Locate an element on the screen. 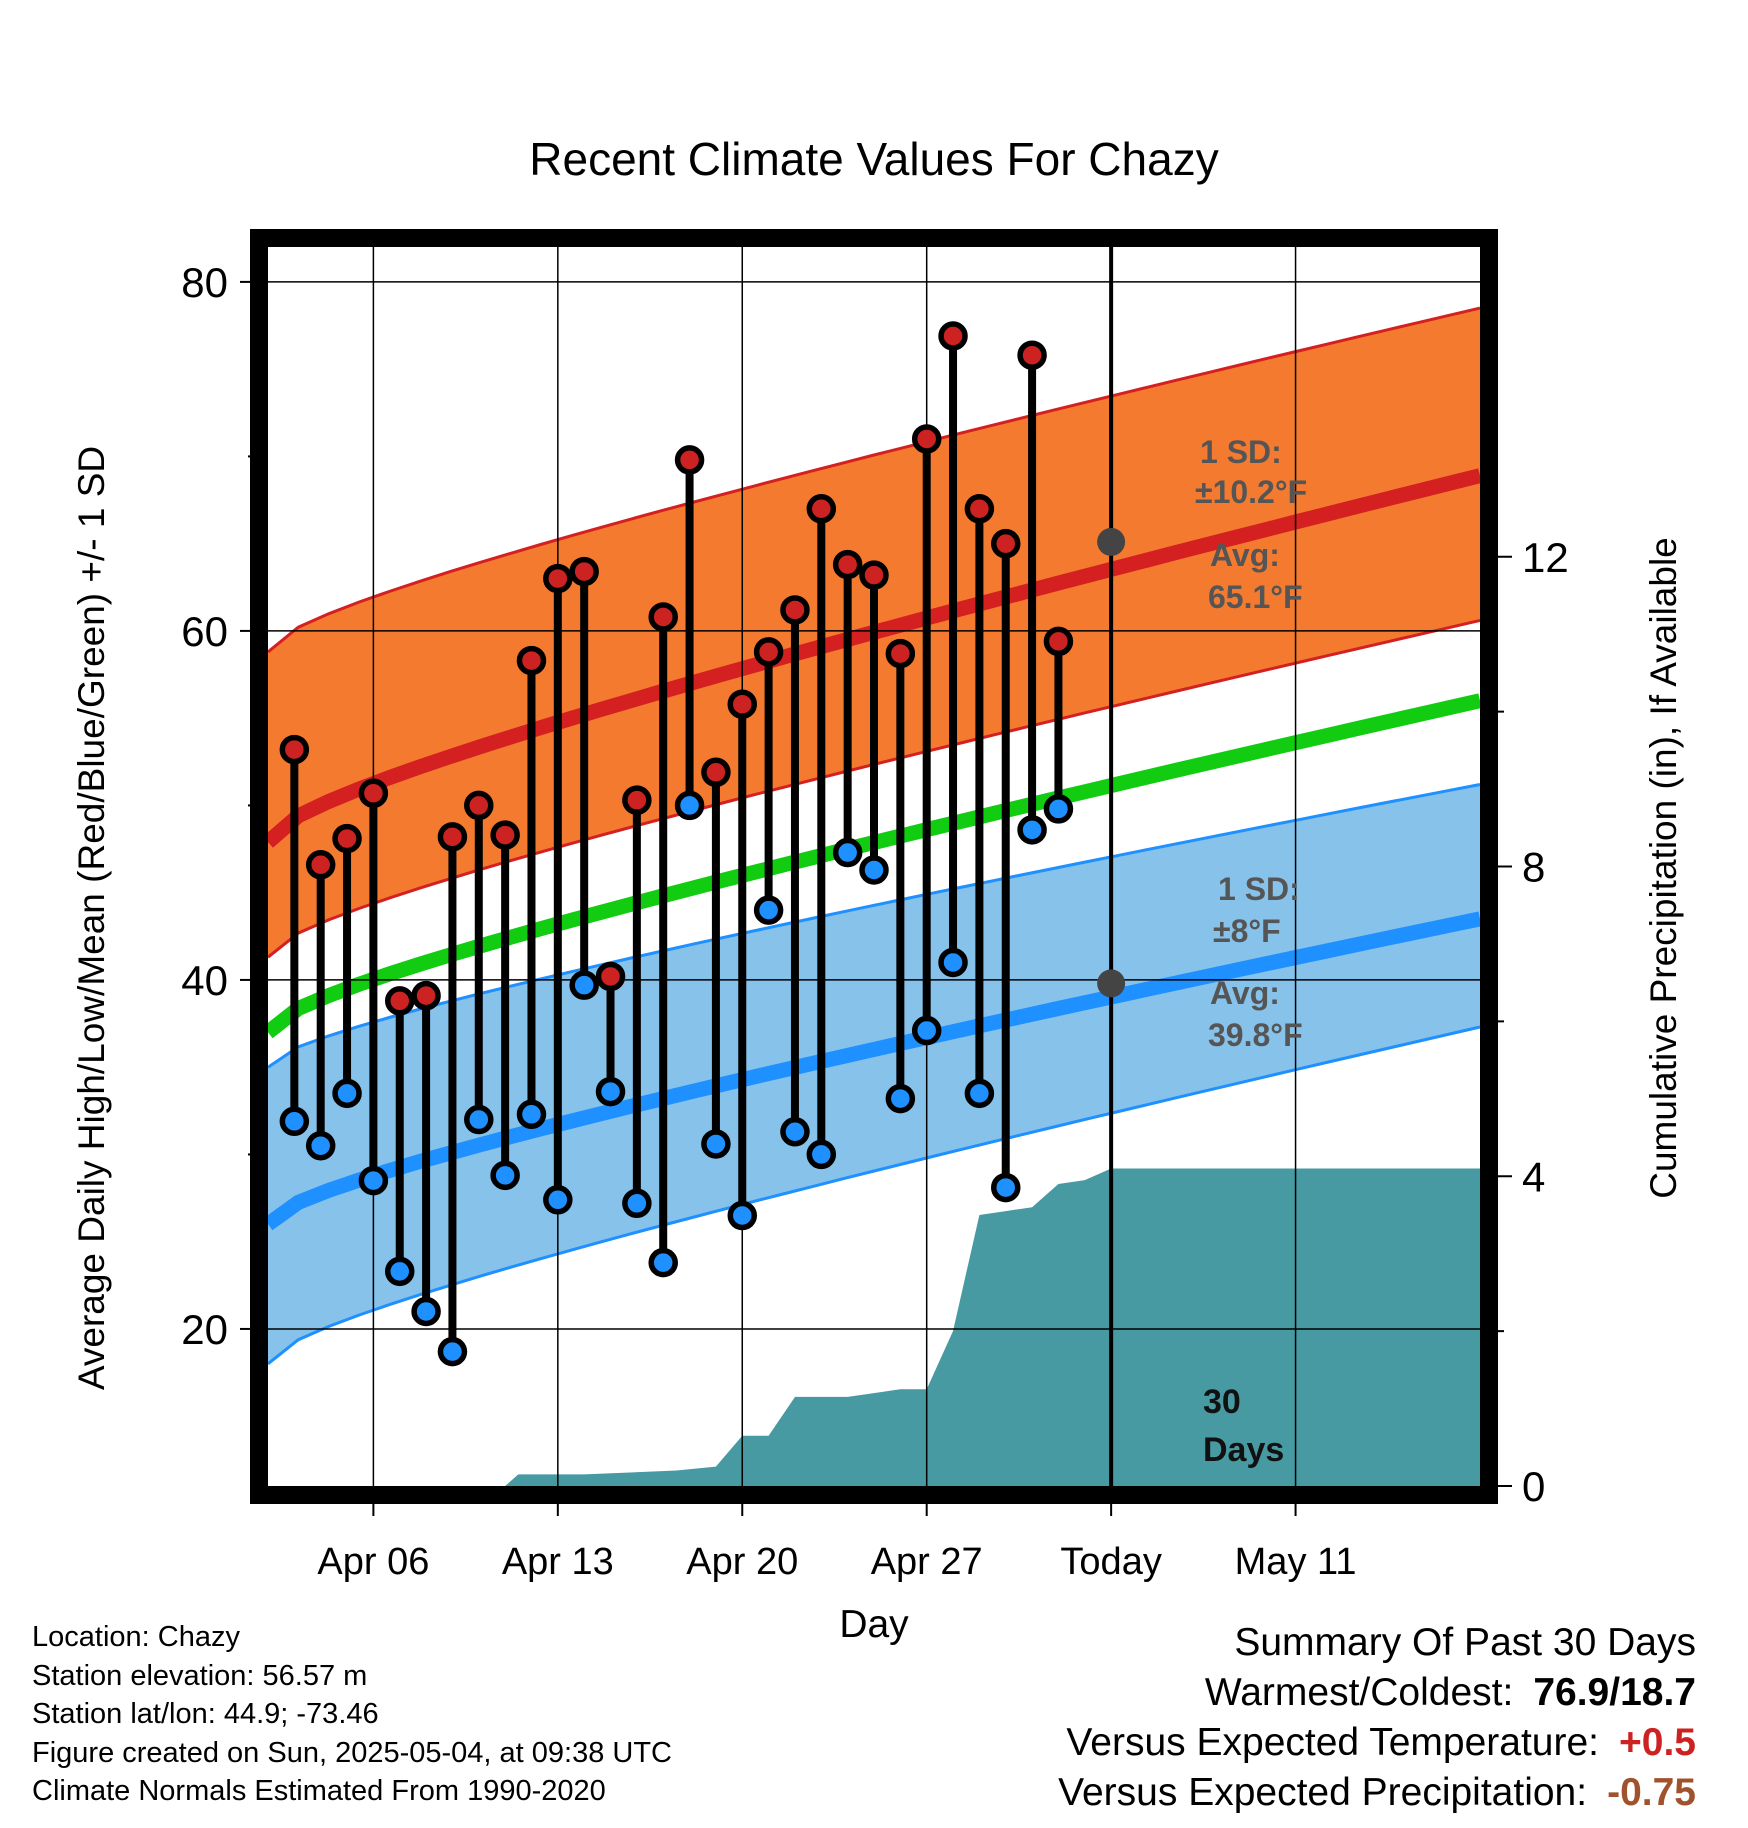 This screenshot has height=1828, width=1748. x-tick-label: Apr 20 is located at coordinates (742, 1562).